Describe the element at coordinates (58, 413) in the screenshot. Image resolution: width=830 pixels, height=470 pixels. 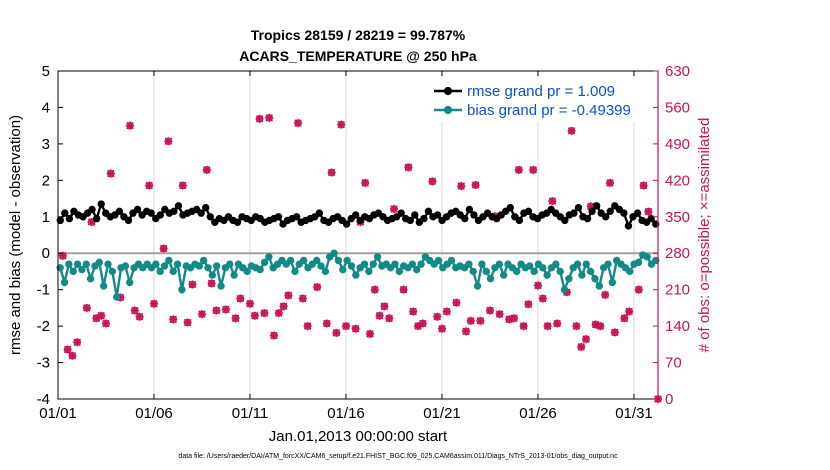
I see `x-tick-label-0: 01/01` at that location.